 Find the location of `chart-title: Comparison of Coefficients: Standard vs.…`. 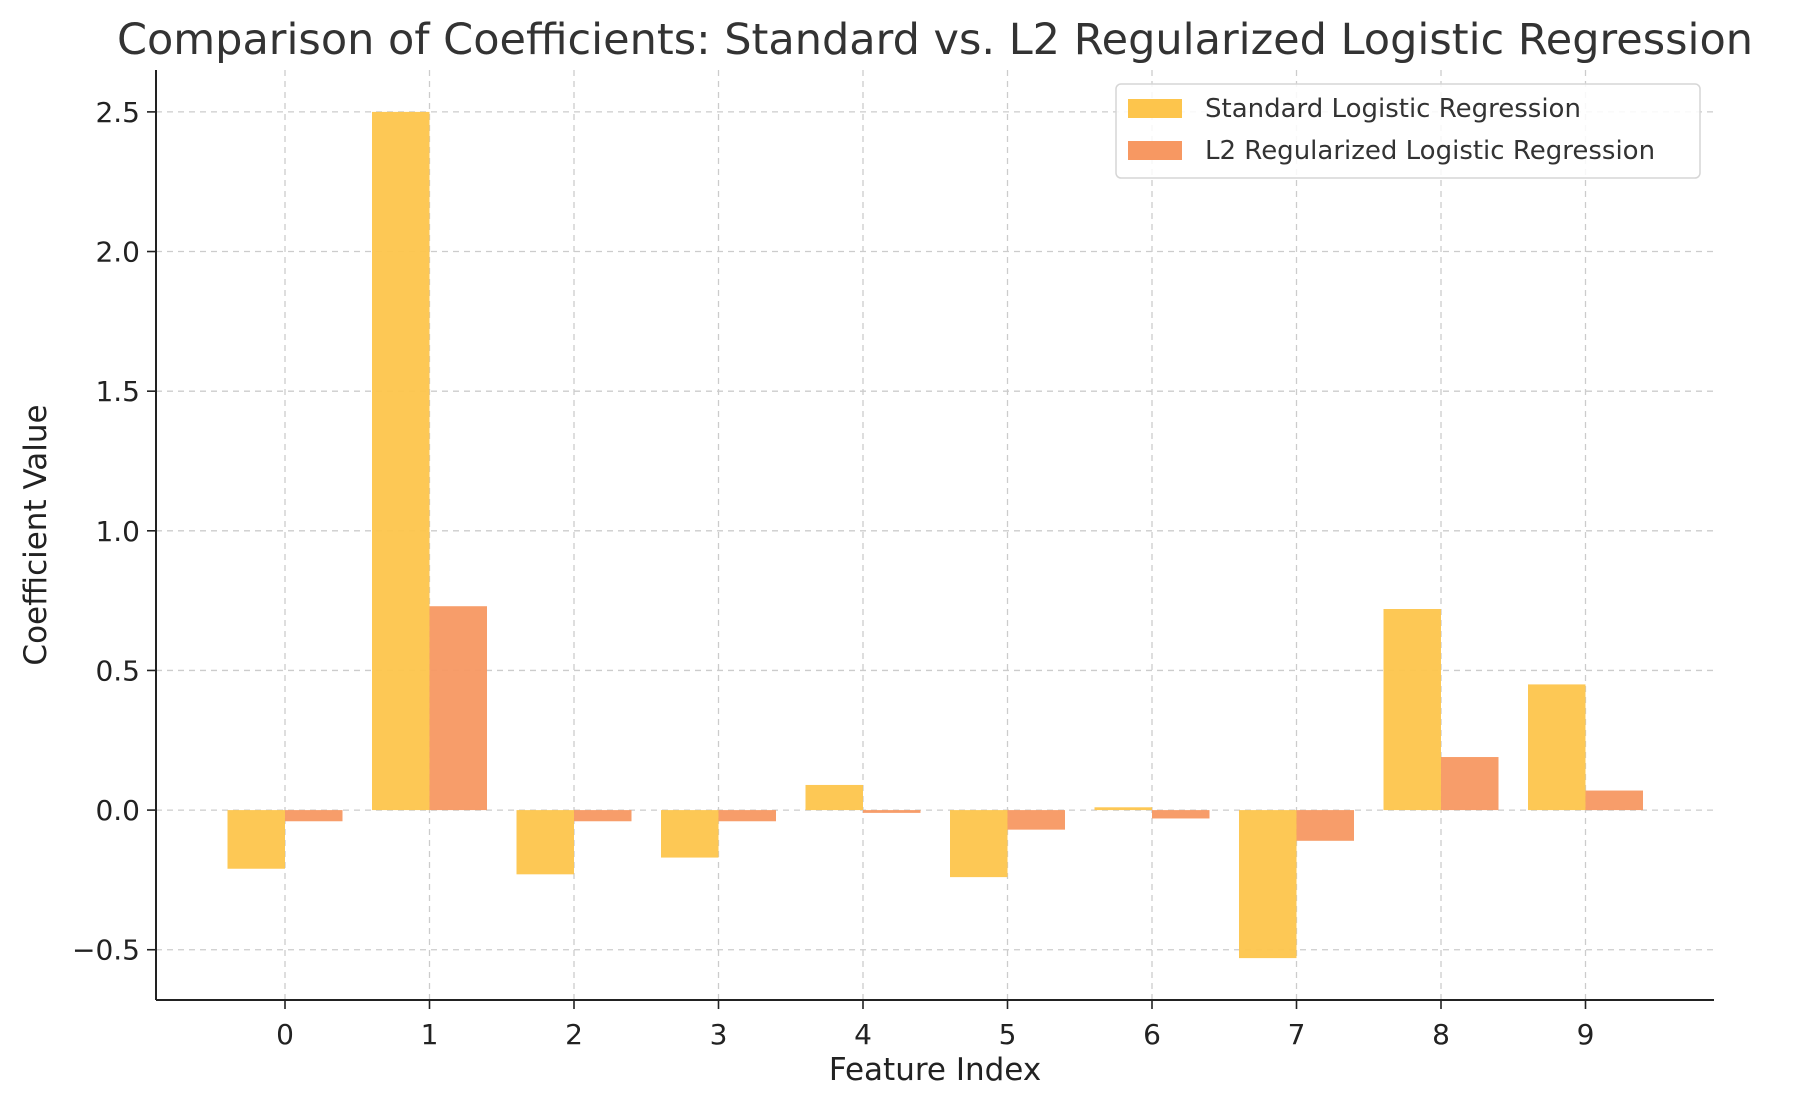

chart-title: Comparison of Coefficients: Standard vs.… is located at coordinates (935, 40).